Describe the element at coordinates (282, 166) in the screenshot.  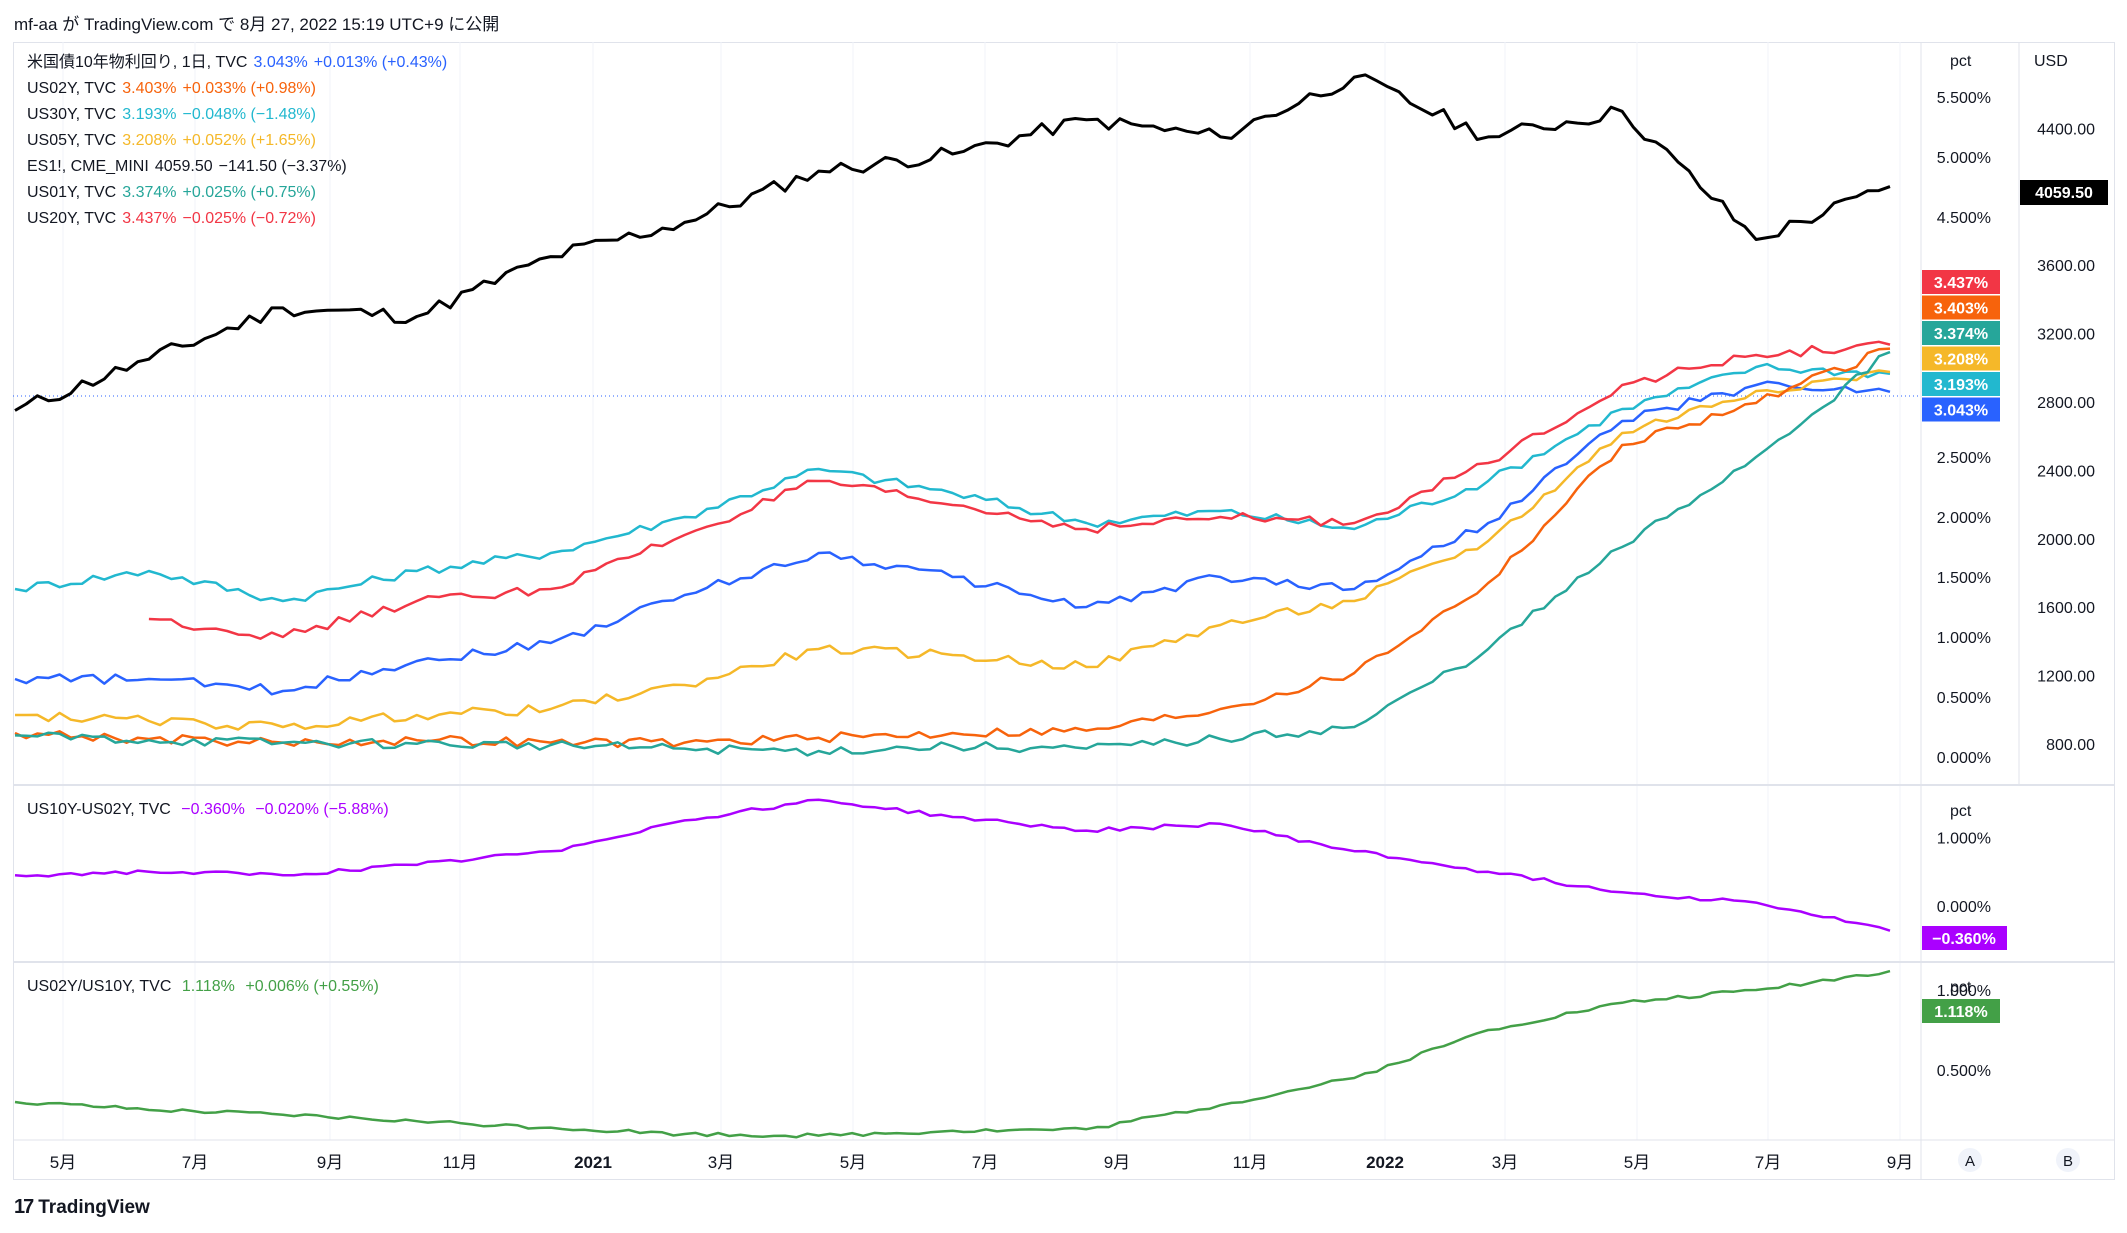
I see `legend-change: −141.50 (−3.37%)` at that location.